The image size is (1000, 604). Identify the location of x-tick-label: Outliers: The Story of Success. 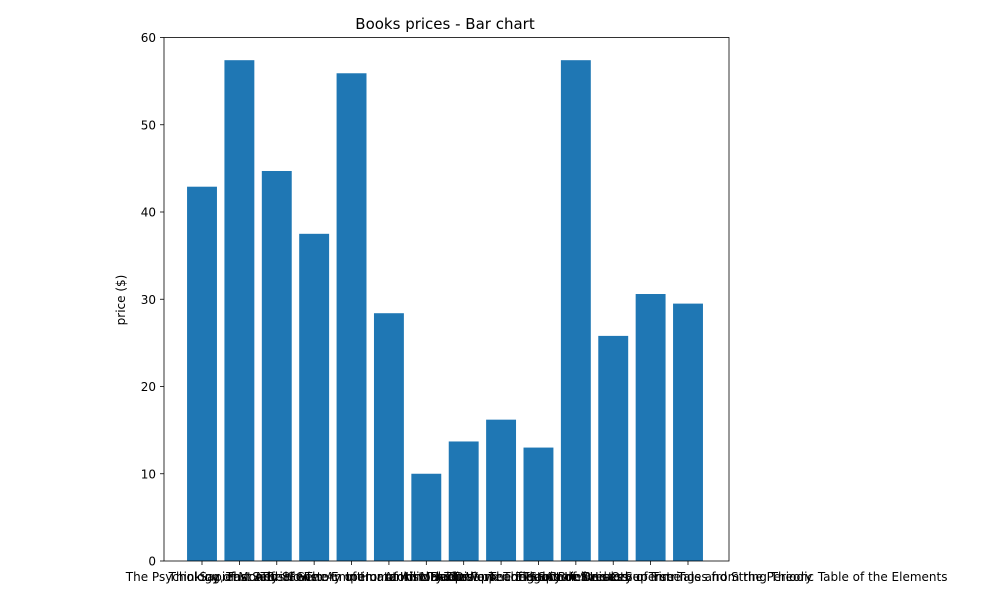
(538, 577).